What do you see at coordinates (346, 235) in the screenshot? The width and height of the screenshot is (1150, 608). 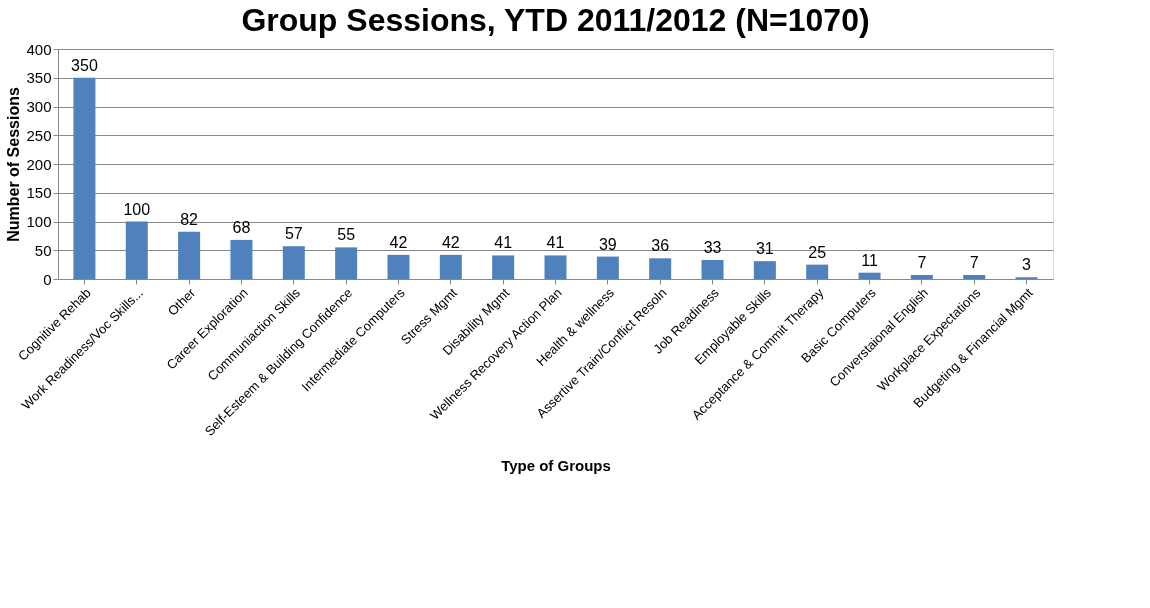 I see `data-label: 55` at bounding box center [346, 235].